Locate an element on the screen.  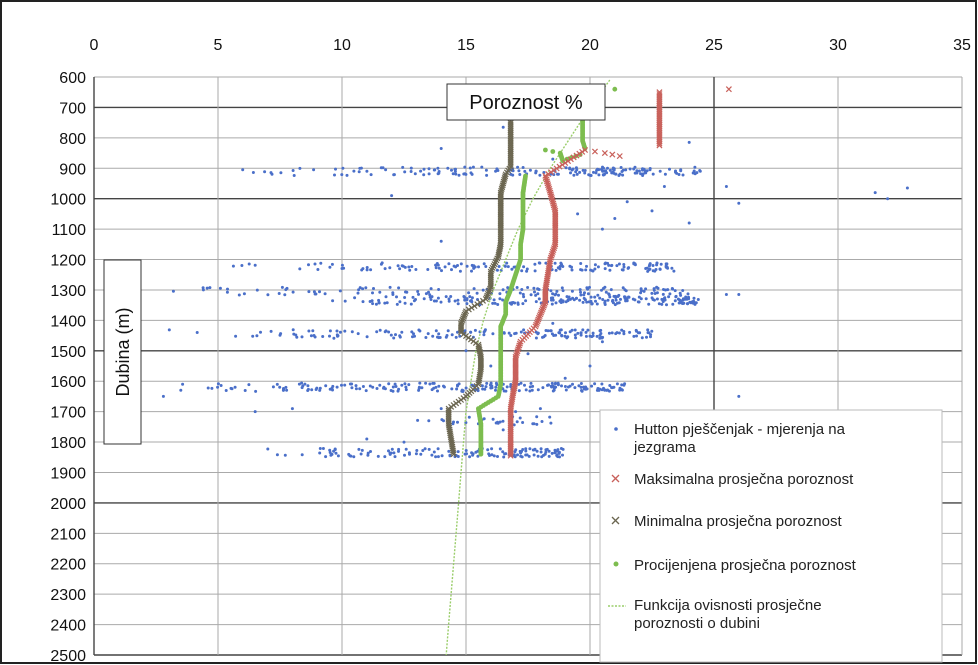
y-tick-label-800: 800 is located at coordinates (72, 139).